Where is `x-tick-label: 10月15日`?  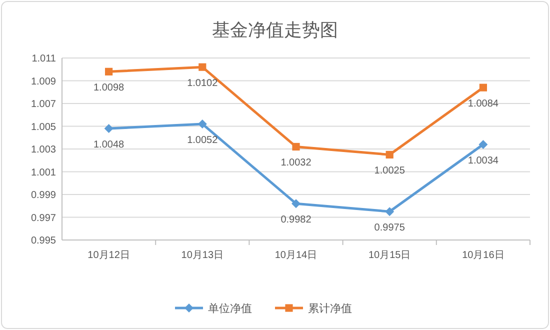
x-tick-label: 10月15日 is located at coordinates (389, 255).